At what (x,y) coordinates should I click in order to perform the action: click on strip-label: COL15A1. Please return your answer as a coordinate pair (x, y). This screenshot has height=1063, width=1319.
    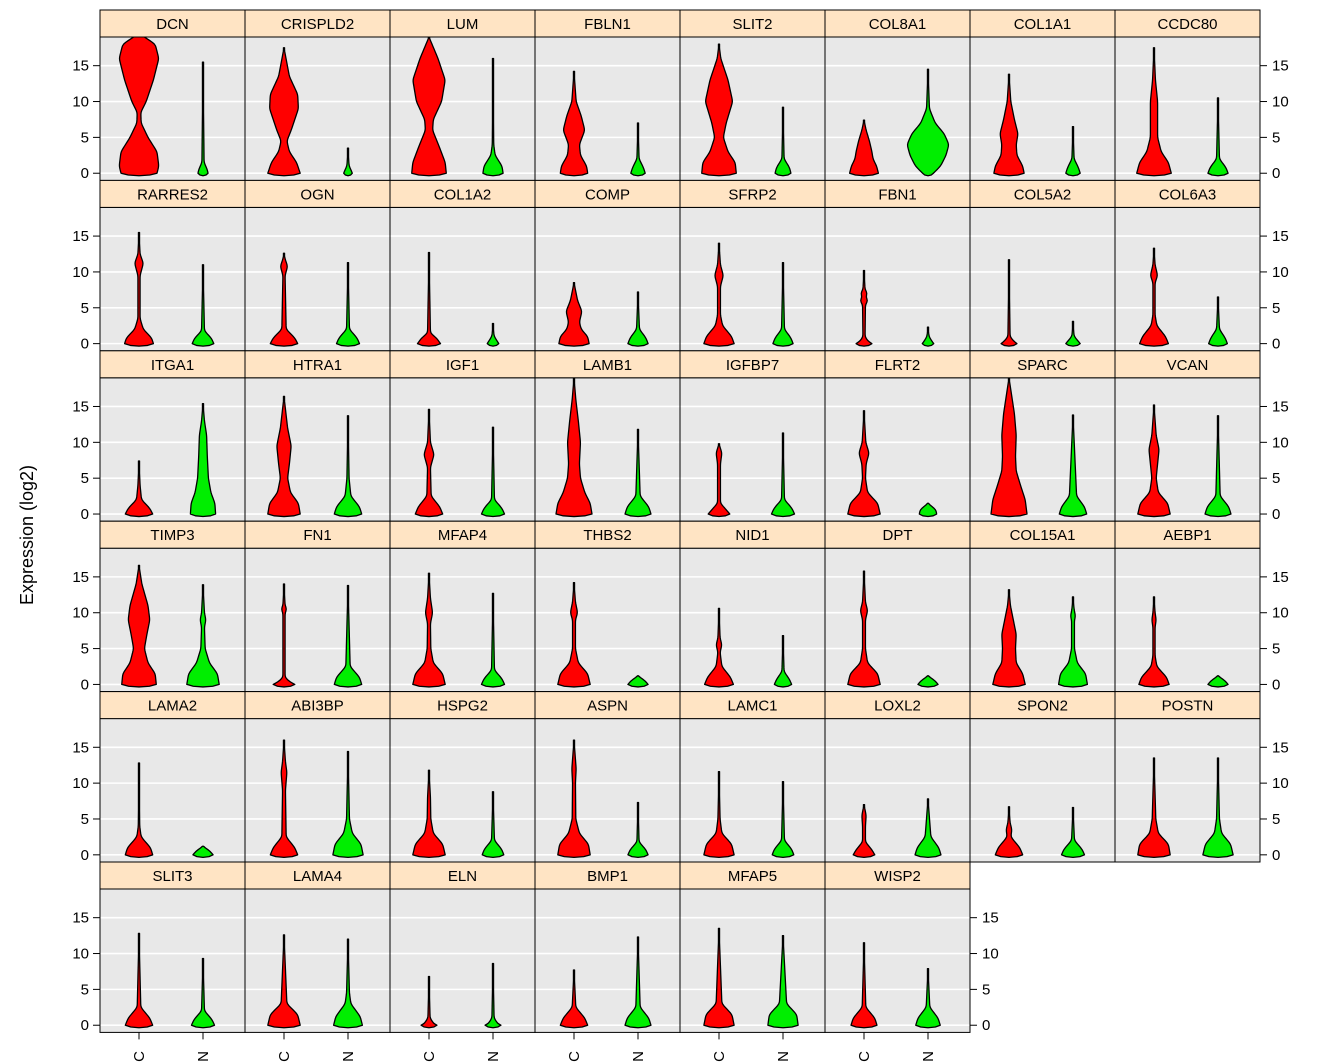
    Looking at the image, I should click on (1043, 535).